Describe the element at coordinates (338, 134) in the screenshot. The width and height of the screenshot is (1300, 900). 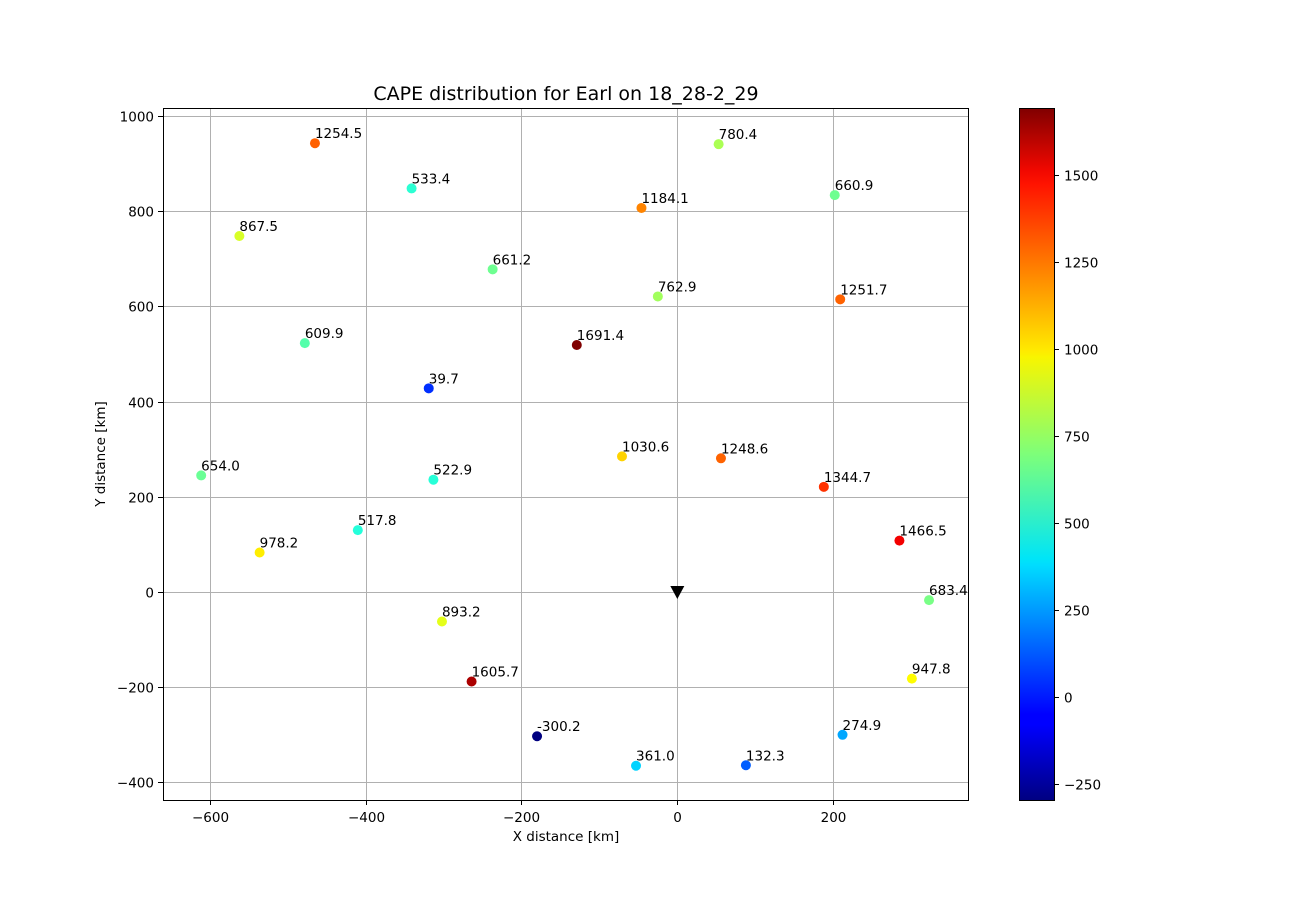
I see `data-point-label: 1254.5` at that location.